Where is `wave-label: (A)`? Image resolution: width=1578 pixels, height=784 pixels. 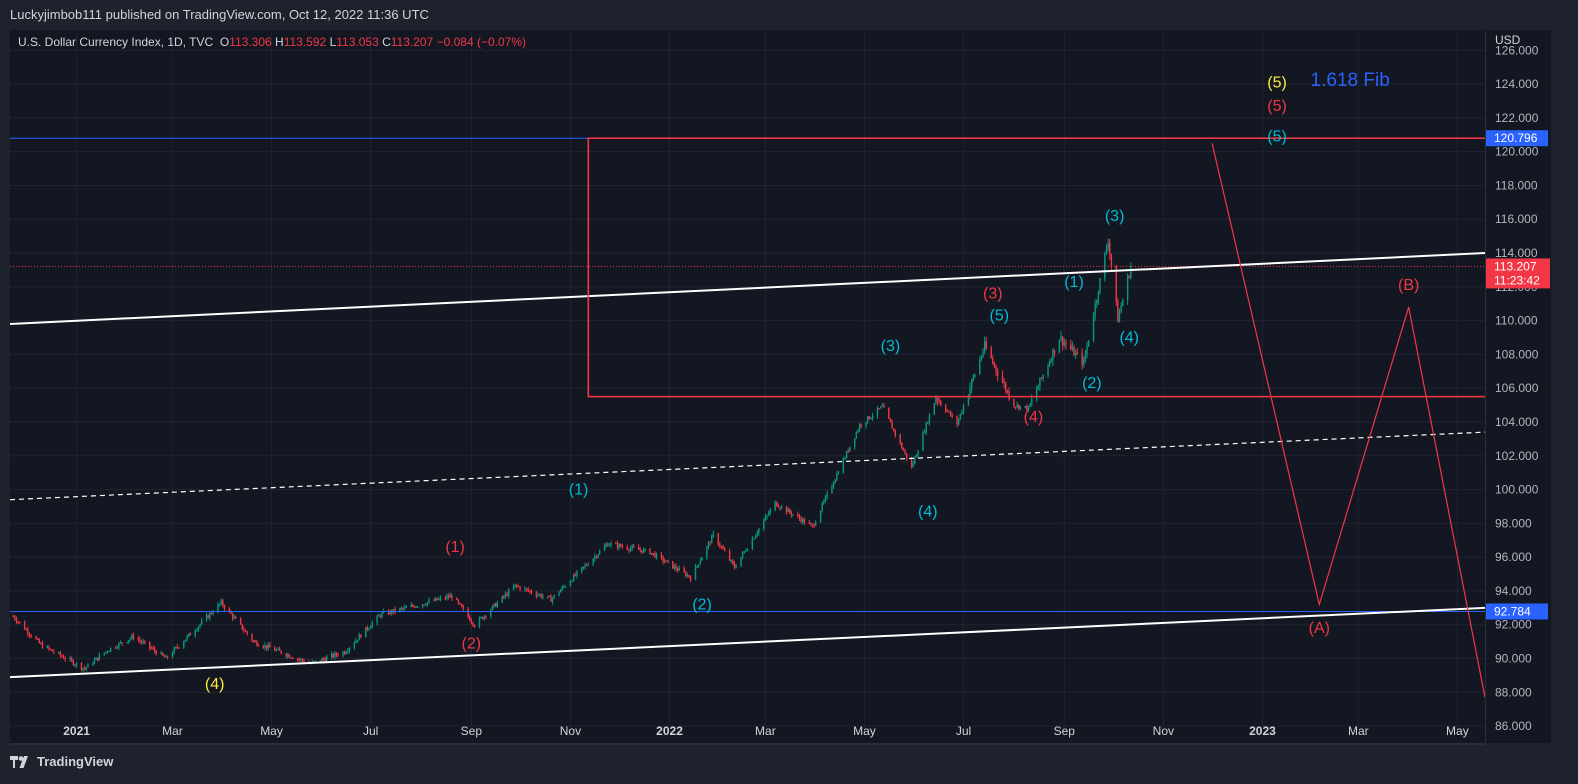 wave-label: (A) is located at coordinates (1319, 628).